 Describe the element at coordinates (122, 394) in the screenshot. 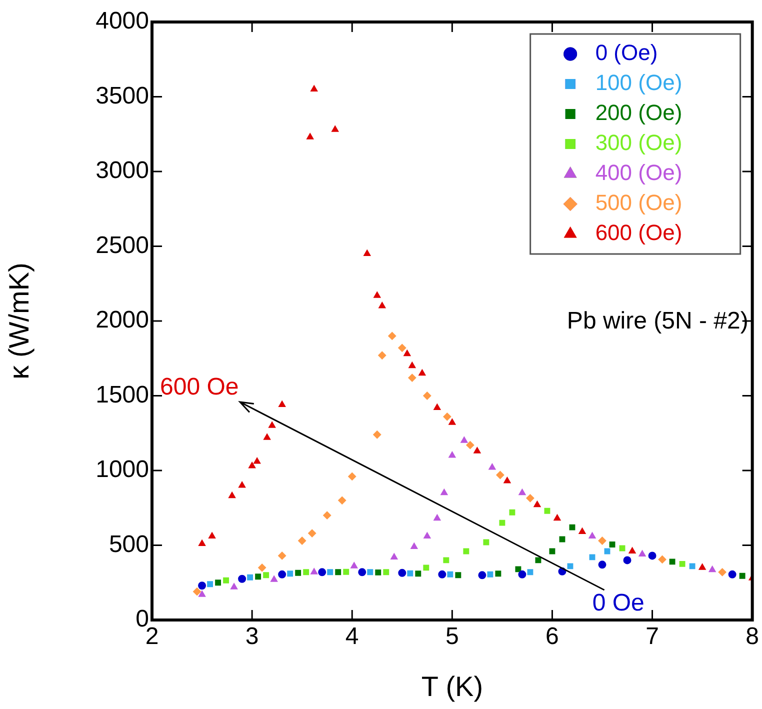

I see `y-tick-label: 1500` at that location.